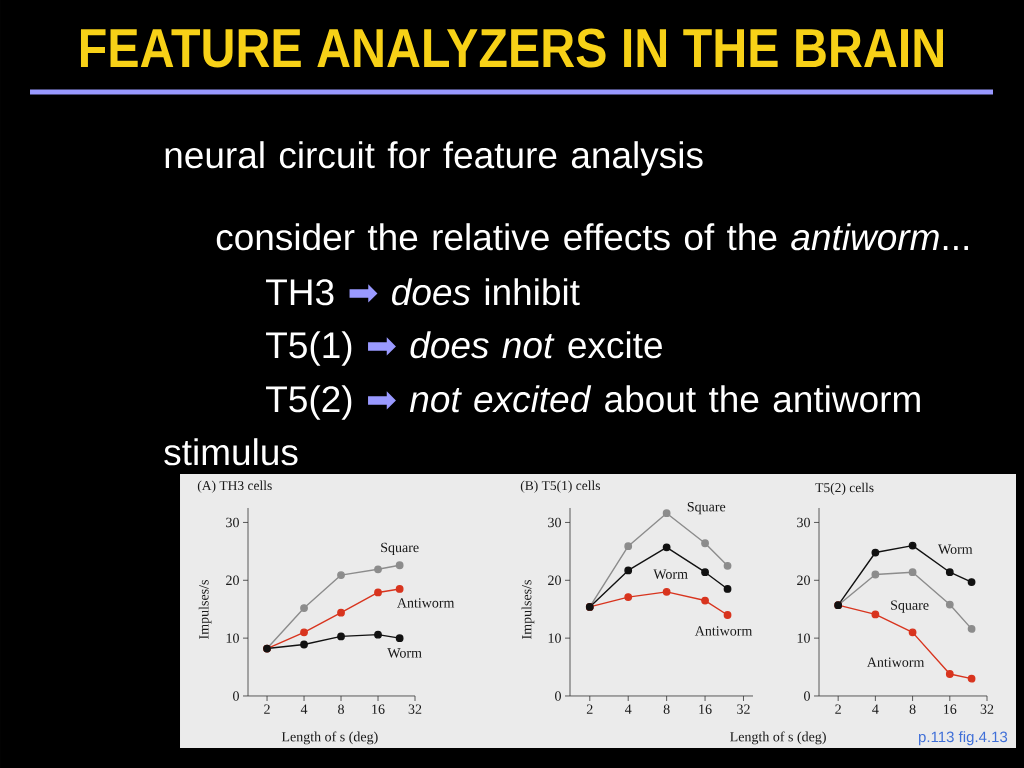  What do you see at coordinates (464, 348) in the screenshot?
I see `text: T5(1) ➡ does not excite` at bounding box center [464, 348].